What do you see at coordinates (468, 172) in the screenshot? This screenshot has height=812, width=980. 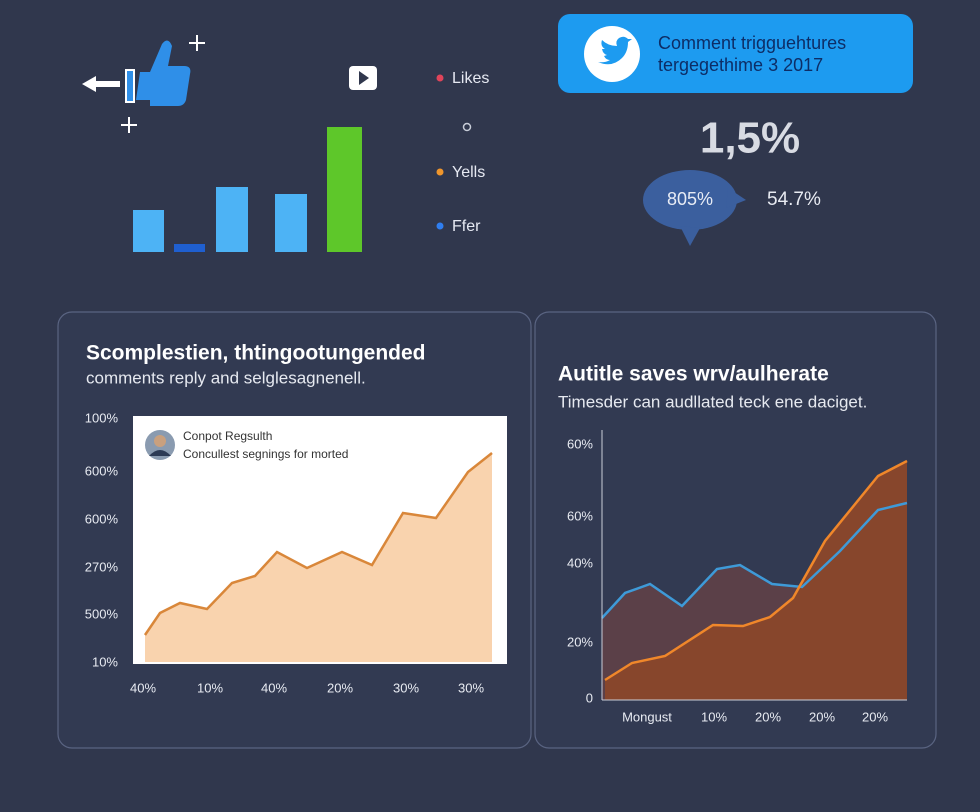 I see `legend-label: Yells` at bounding box center [468, 172].